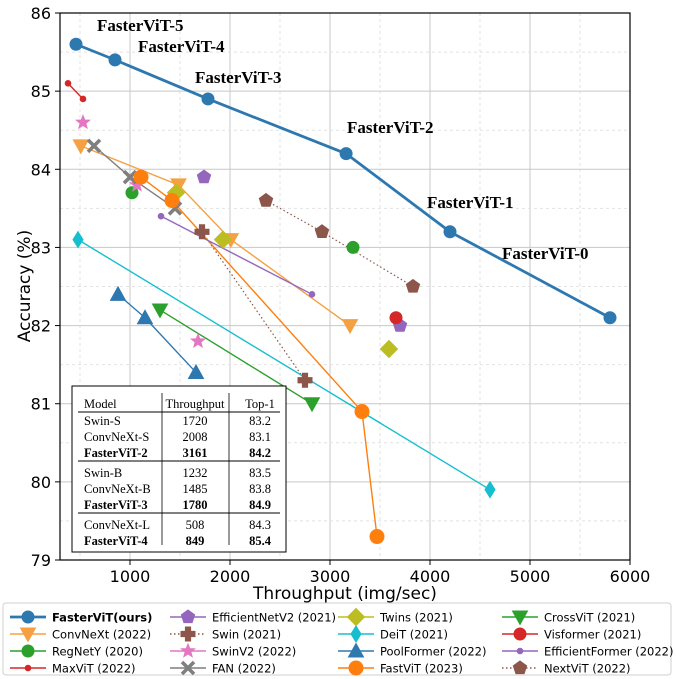  I want to click on table-cell: ConvNeXt-L, so click(117, 525).